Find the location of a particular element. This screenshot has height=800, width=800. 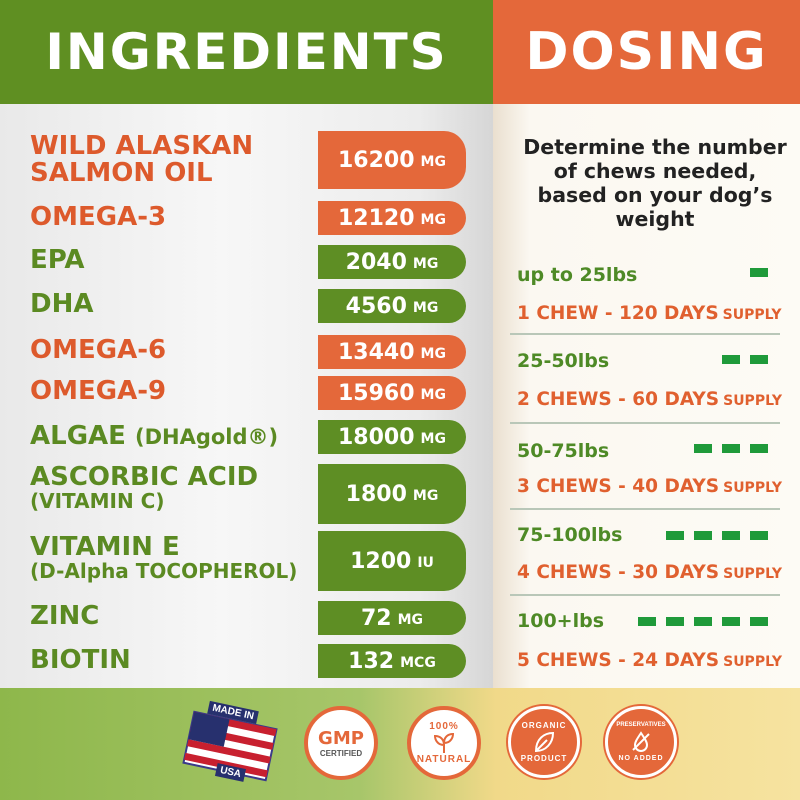

ingredient-name-line1: VITAMIN E is located at coordinates (105, 547).